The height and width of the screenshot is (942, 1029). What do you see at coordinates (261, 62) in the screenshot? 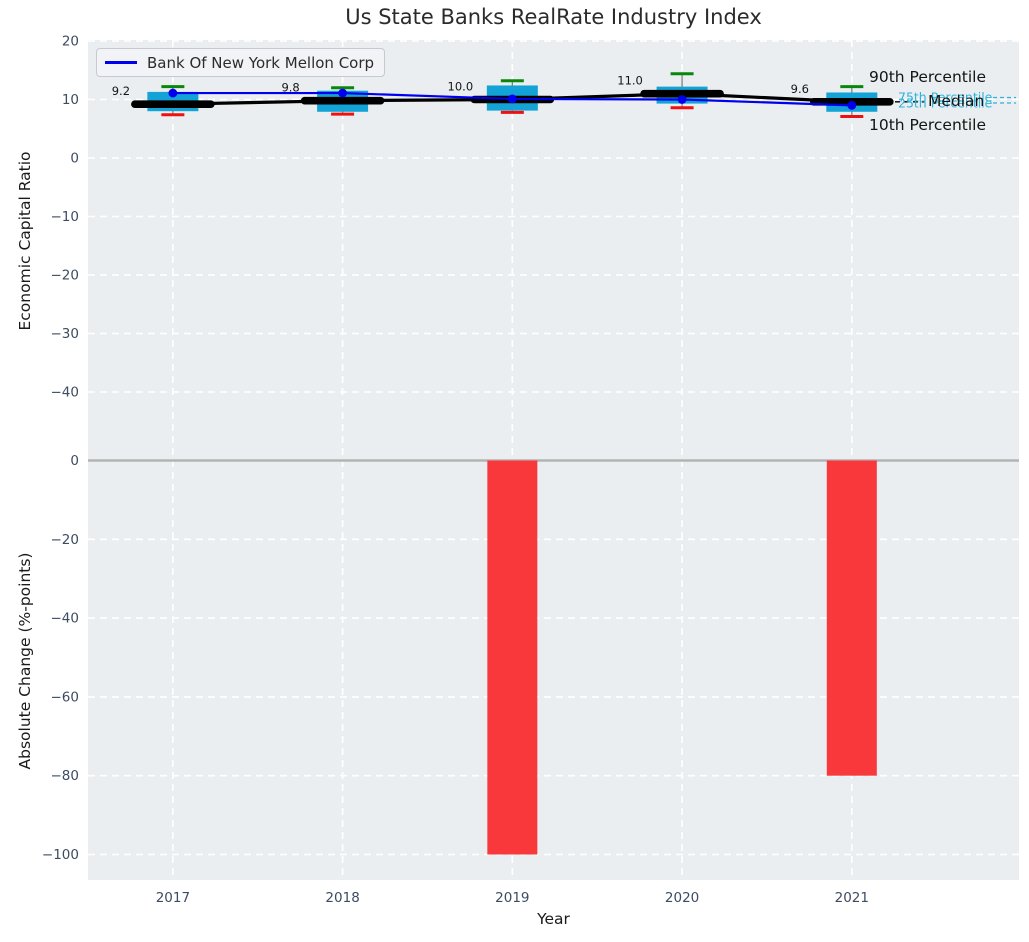
I see `legend-label: Bank Of New York Mellon Corp` at bounding box center [261, 62].